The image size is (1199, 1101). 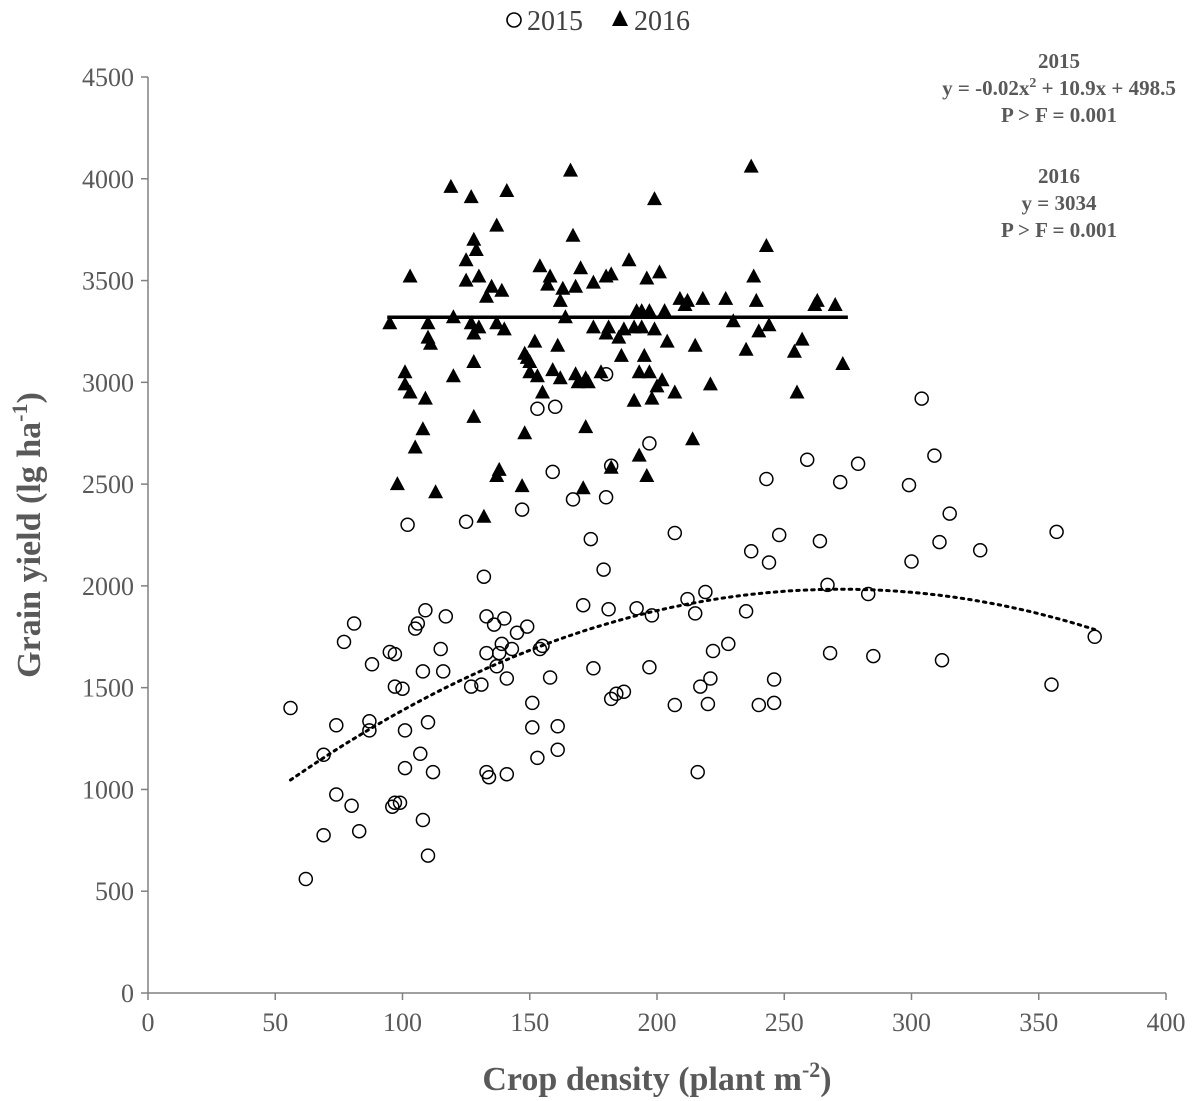 I want to click on legend-marker-2016, so click(x=620, y=18).